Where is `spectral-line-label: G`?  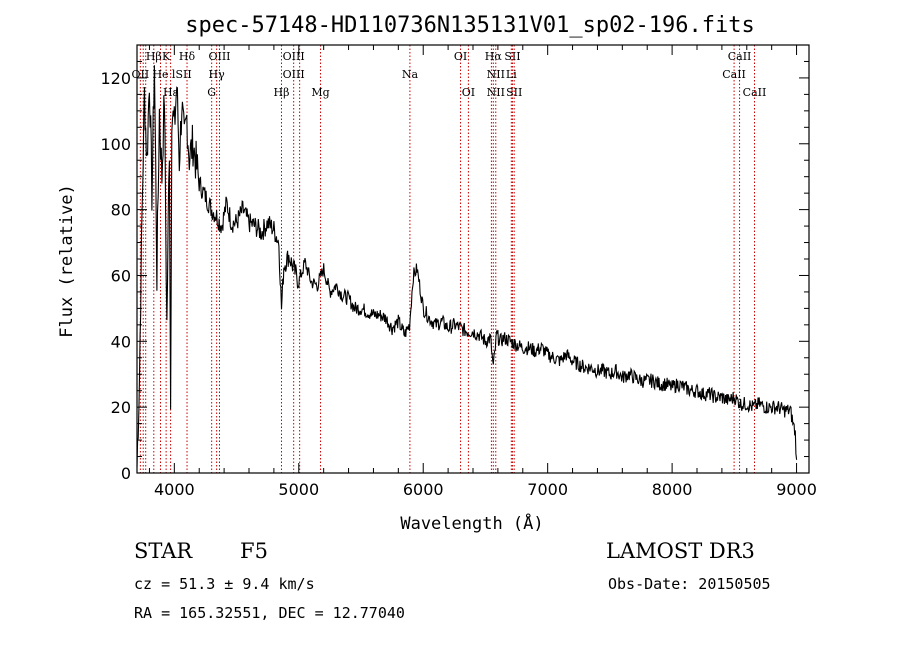
spectral-line-label: G is located at coordinates (211, 92).